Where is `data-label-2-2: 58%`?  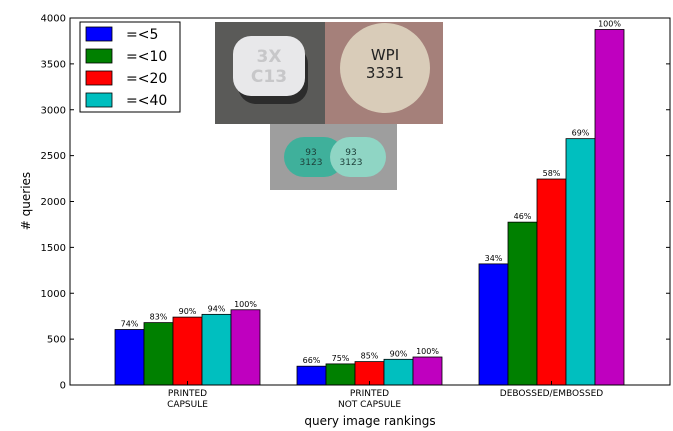 data-label-2-2: 58% is located at coordinates (552, 173).